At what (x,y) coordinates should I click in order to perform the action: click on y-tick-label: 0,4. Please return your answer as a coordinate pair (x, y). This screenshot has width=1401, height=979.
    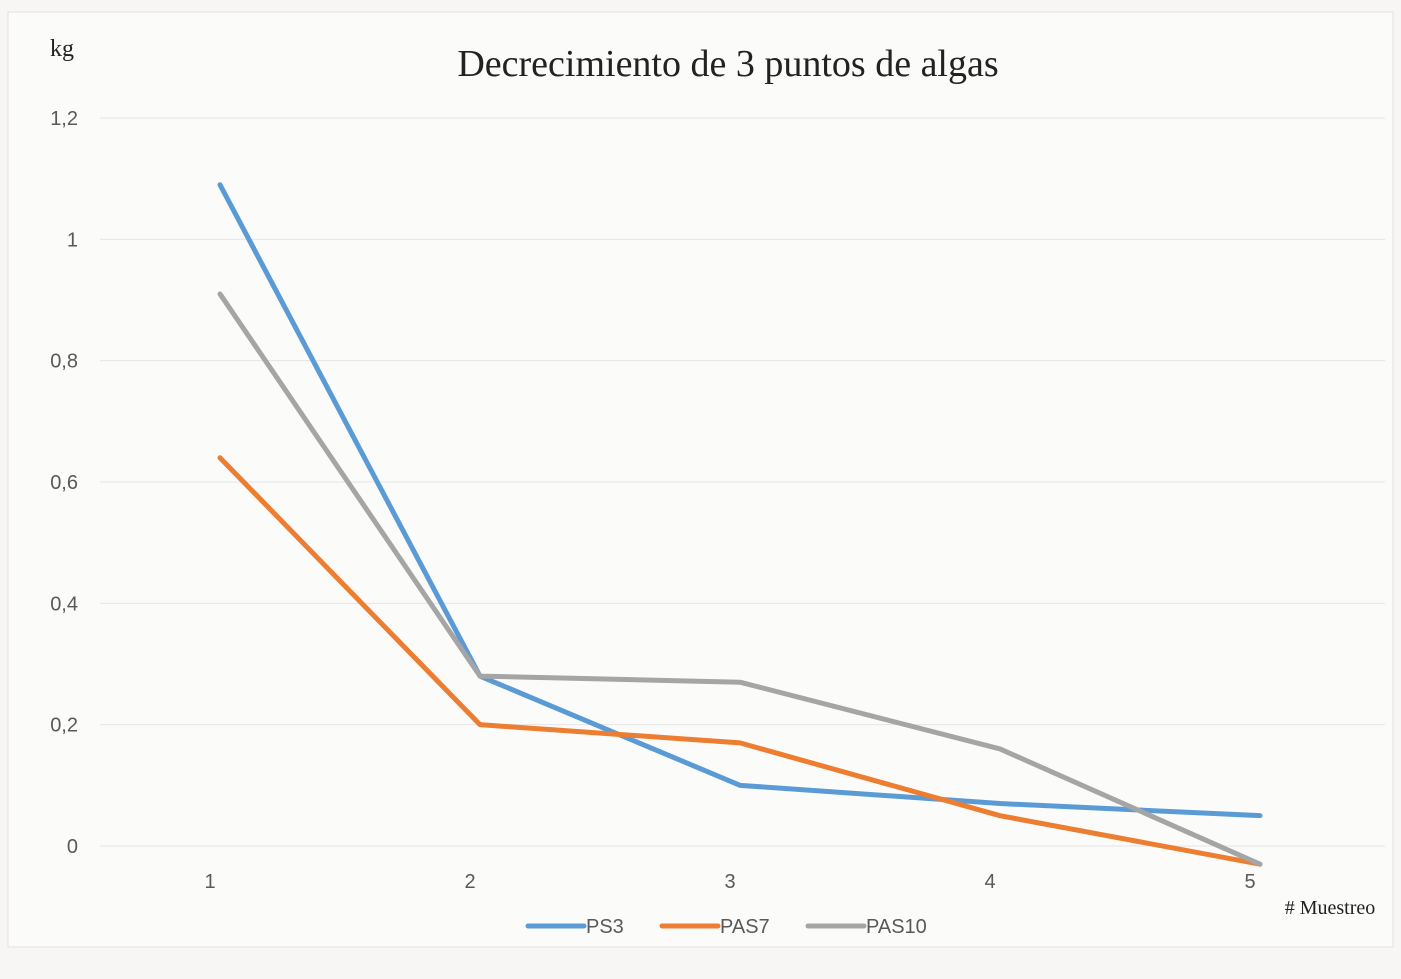
    Looking at the image, I should click on (64, 604).